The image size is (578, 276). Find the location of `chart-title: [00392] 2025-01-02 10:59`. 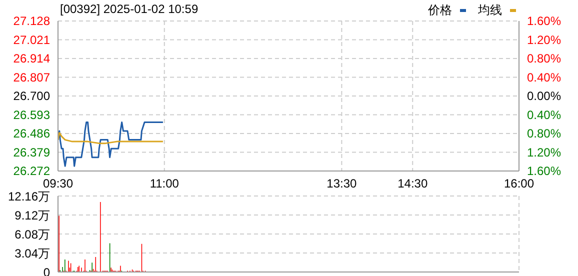

chart-title: [00392] 2025-01-02 10:59 is located at coordinates (129, 9).